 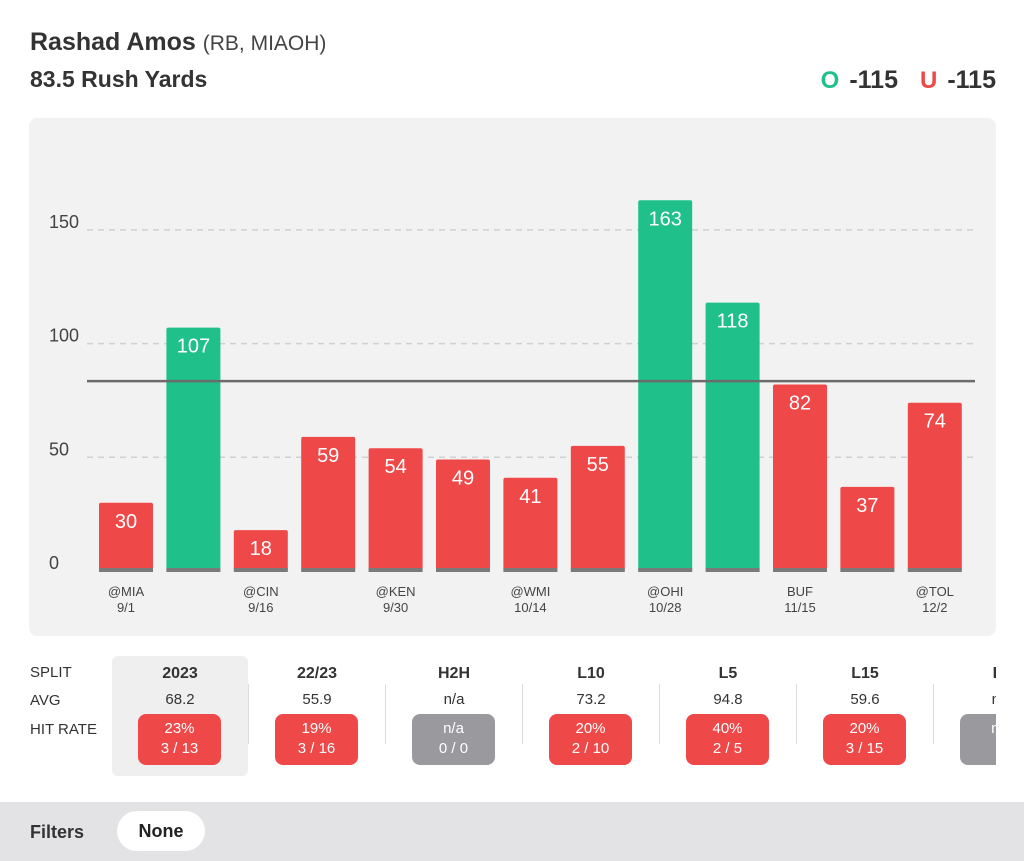 What do you see at coordinates (513, 42) in the screenshot?
I see `player-title: Rashad Amos (RB, MIAOH)` at bounding box center [513, 42].